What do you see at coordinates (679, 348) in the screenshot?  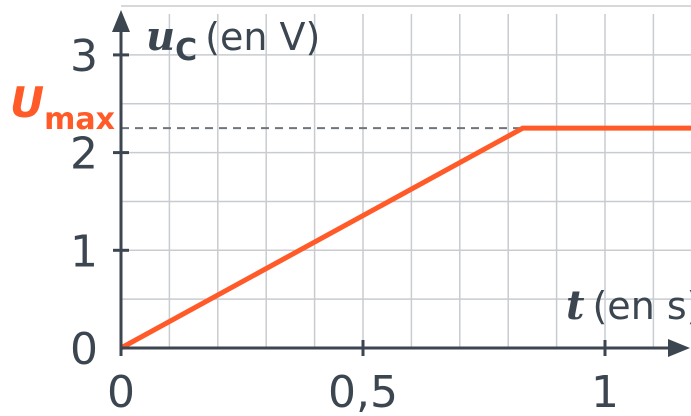 I see `x-axis-arrow-icon` at bounding box center [679, 348].